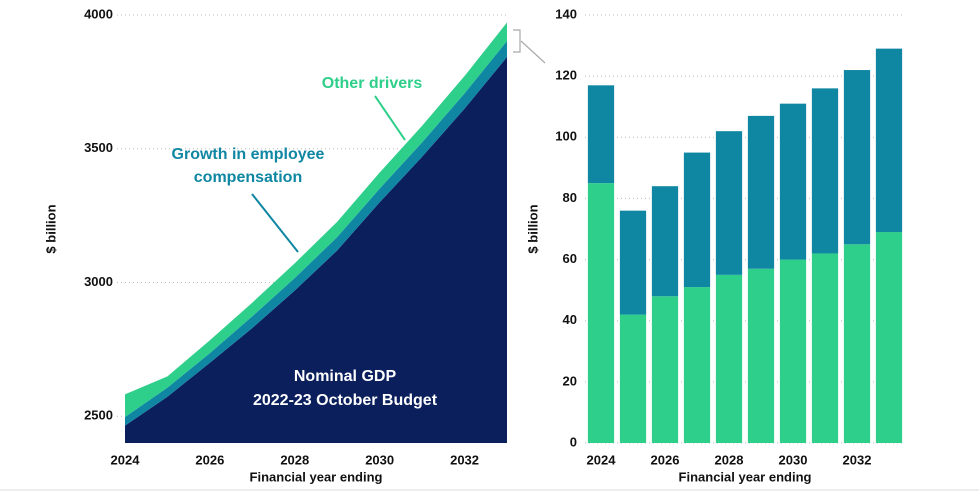  Describe the element at coordinates (566, 75) in the screenshot. I see `y-tick-label: 120` at that location.